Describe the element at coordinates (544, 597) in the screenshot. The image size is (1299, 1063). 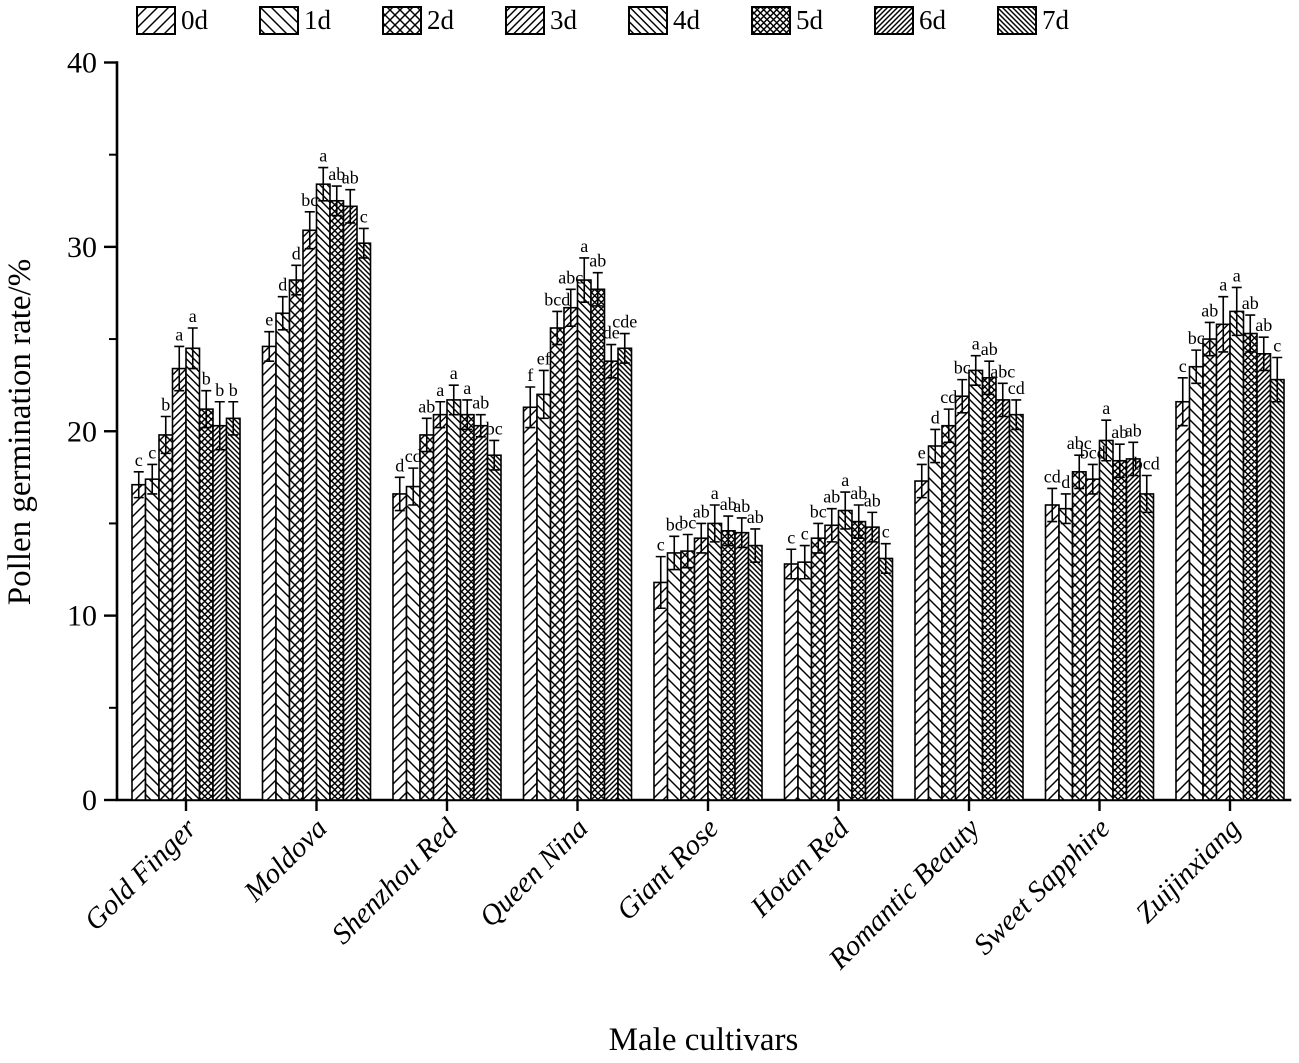
I see `bar-1d-queen-nina` at that location.